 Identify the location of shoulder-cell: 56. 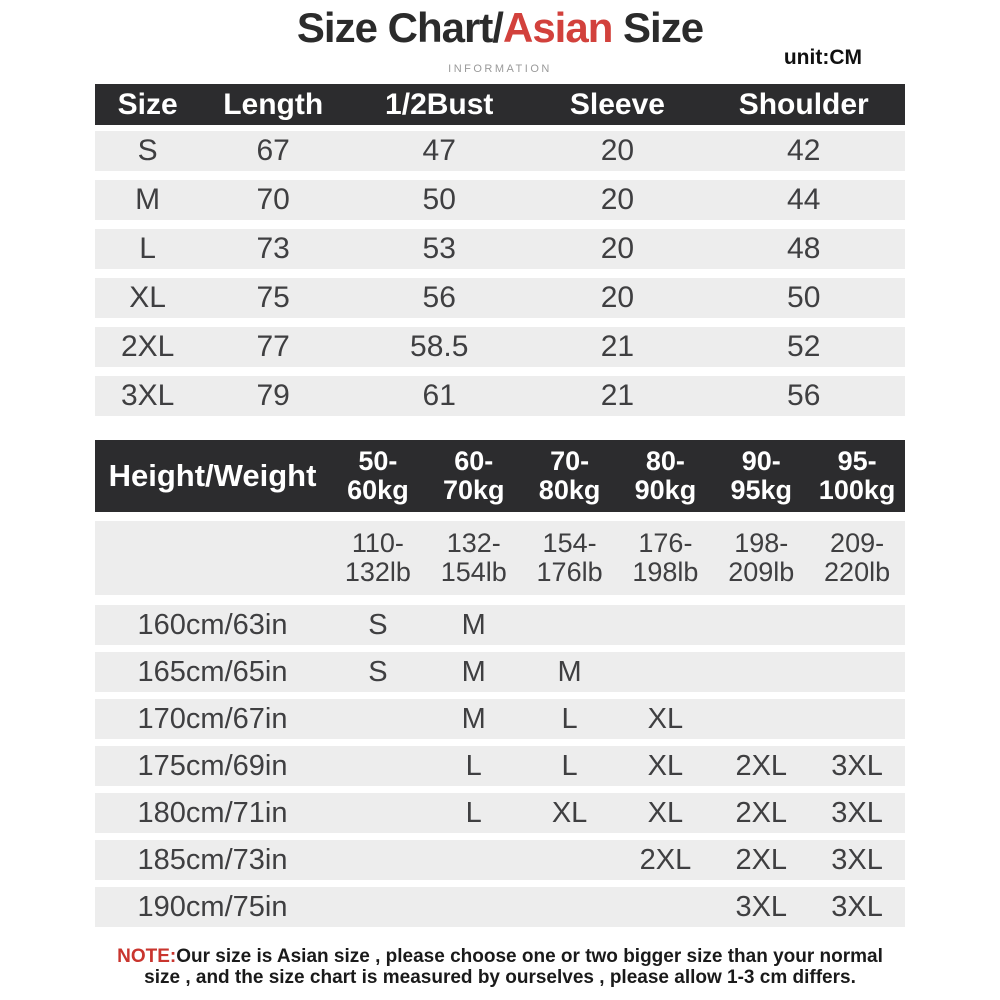
(804, 395).